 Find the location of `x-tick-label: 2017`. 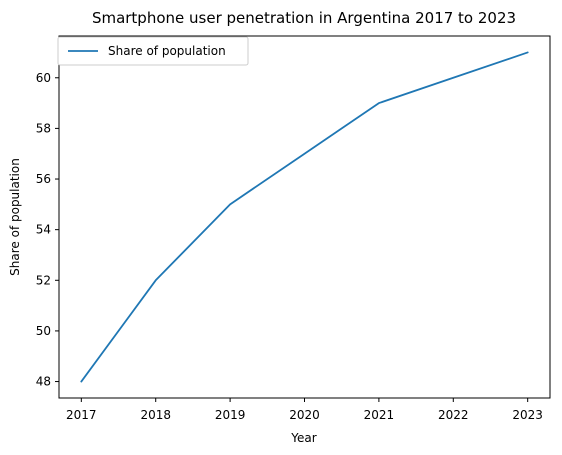

x-tick-label: 2017 is located at coordinates (81, 415).